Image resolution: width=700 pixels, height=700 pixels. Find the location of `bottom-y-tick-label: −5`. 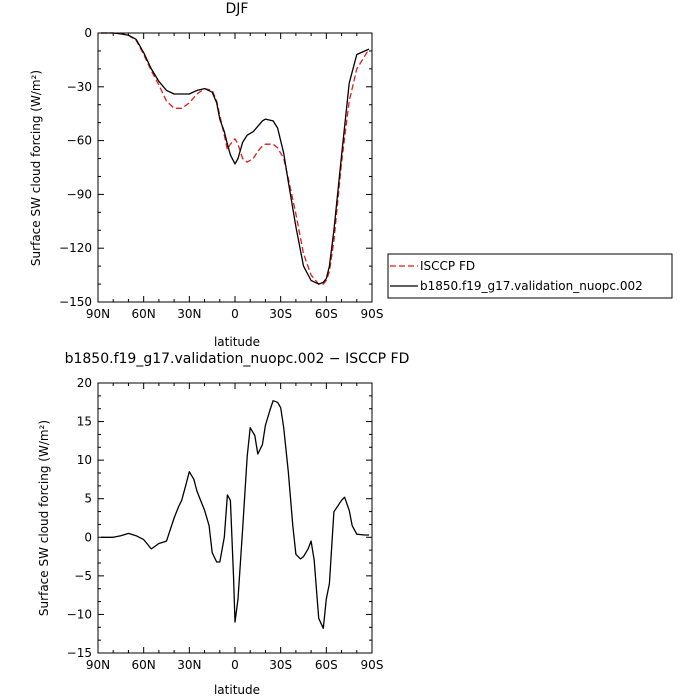

bottom-y-tick-label: −5 is located at coordinates (83, 576).